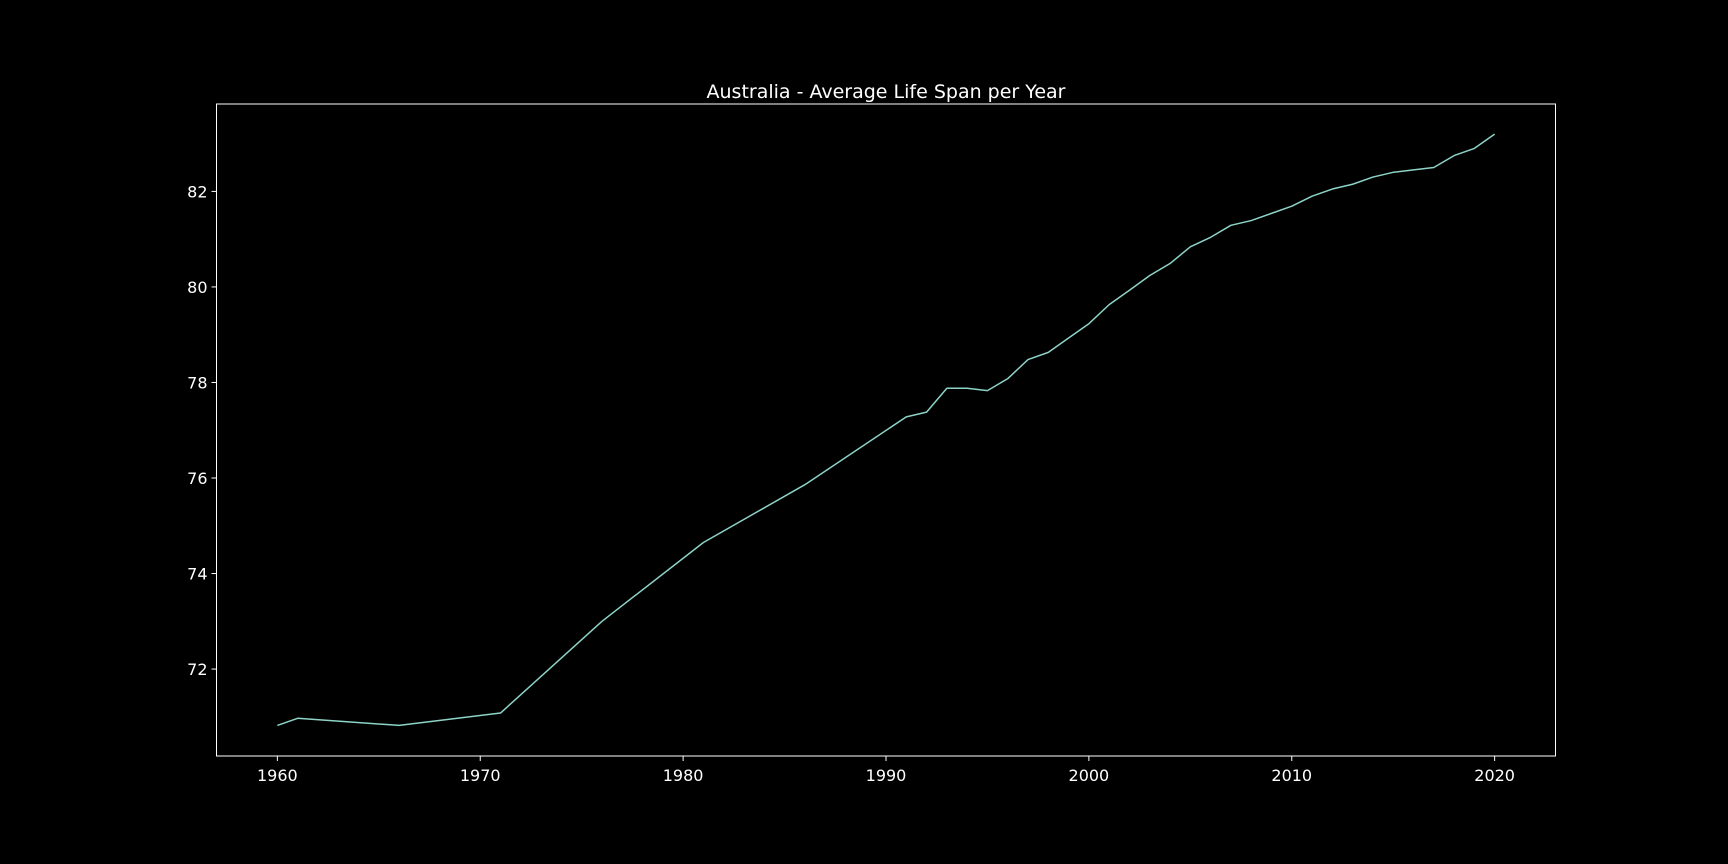 The image size is (1728, 864). What do you see at coordinates (197, 669) in the screenshot?
I see `y-tick-label: 72` at bounding box center [197, 669].